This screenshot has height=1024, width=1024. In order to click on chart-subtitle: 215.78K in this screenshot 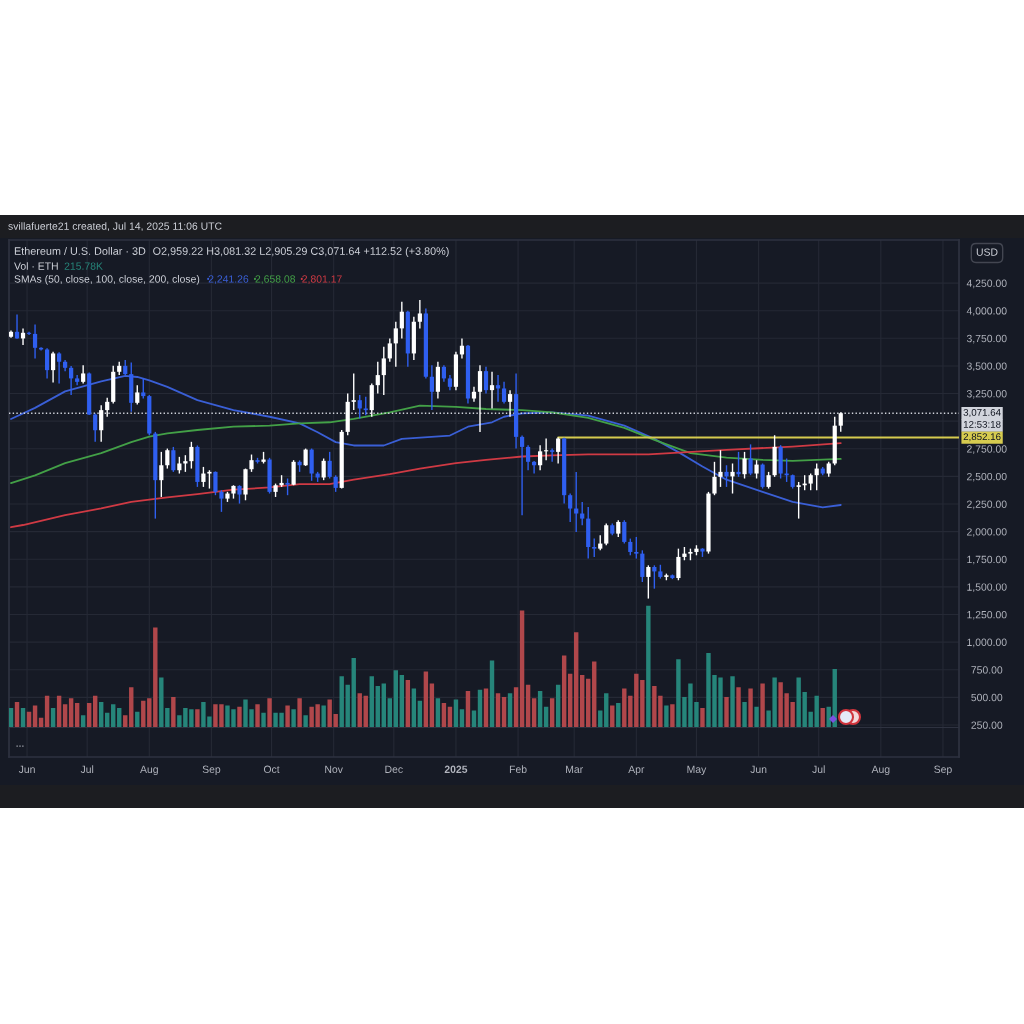, I will do `click(83, 266)`.